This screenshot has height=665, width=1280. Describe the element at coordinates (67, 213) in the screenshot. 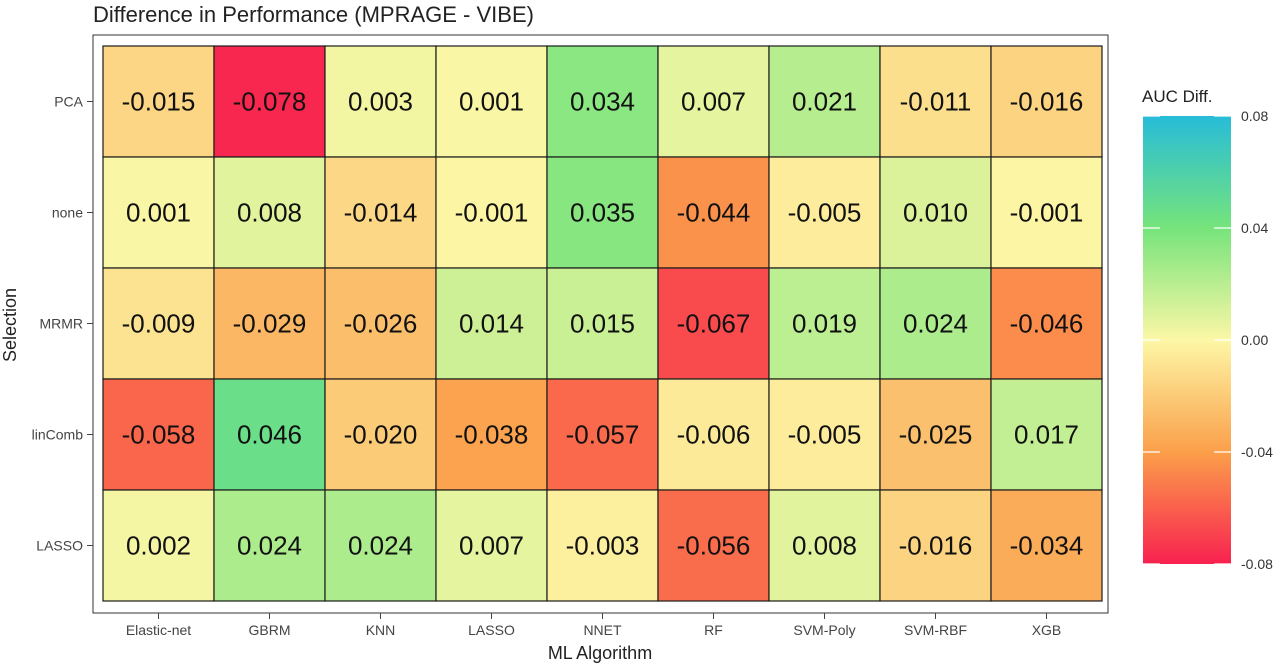

I see `y-tick-label: none` at that location.